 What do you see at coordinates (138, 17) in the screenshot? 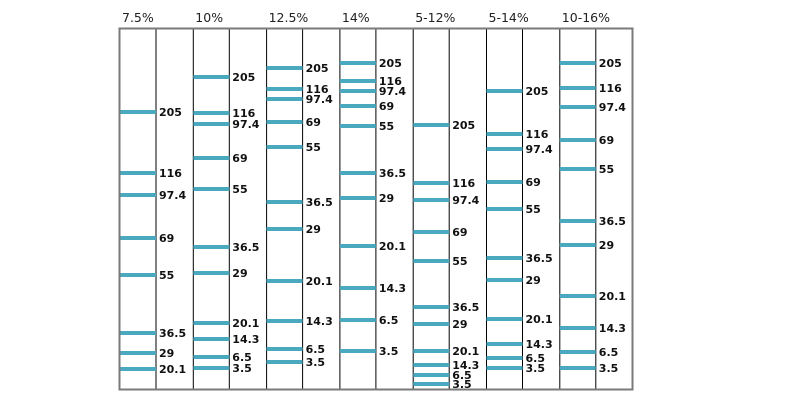
I see `gel-header-0: 7.5%` at bounding box center [138, 17].